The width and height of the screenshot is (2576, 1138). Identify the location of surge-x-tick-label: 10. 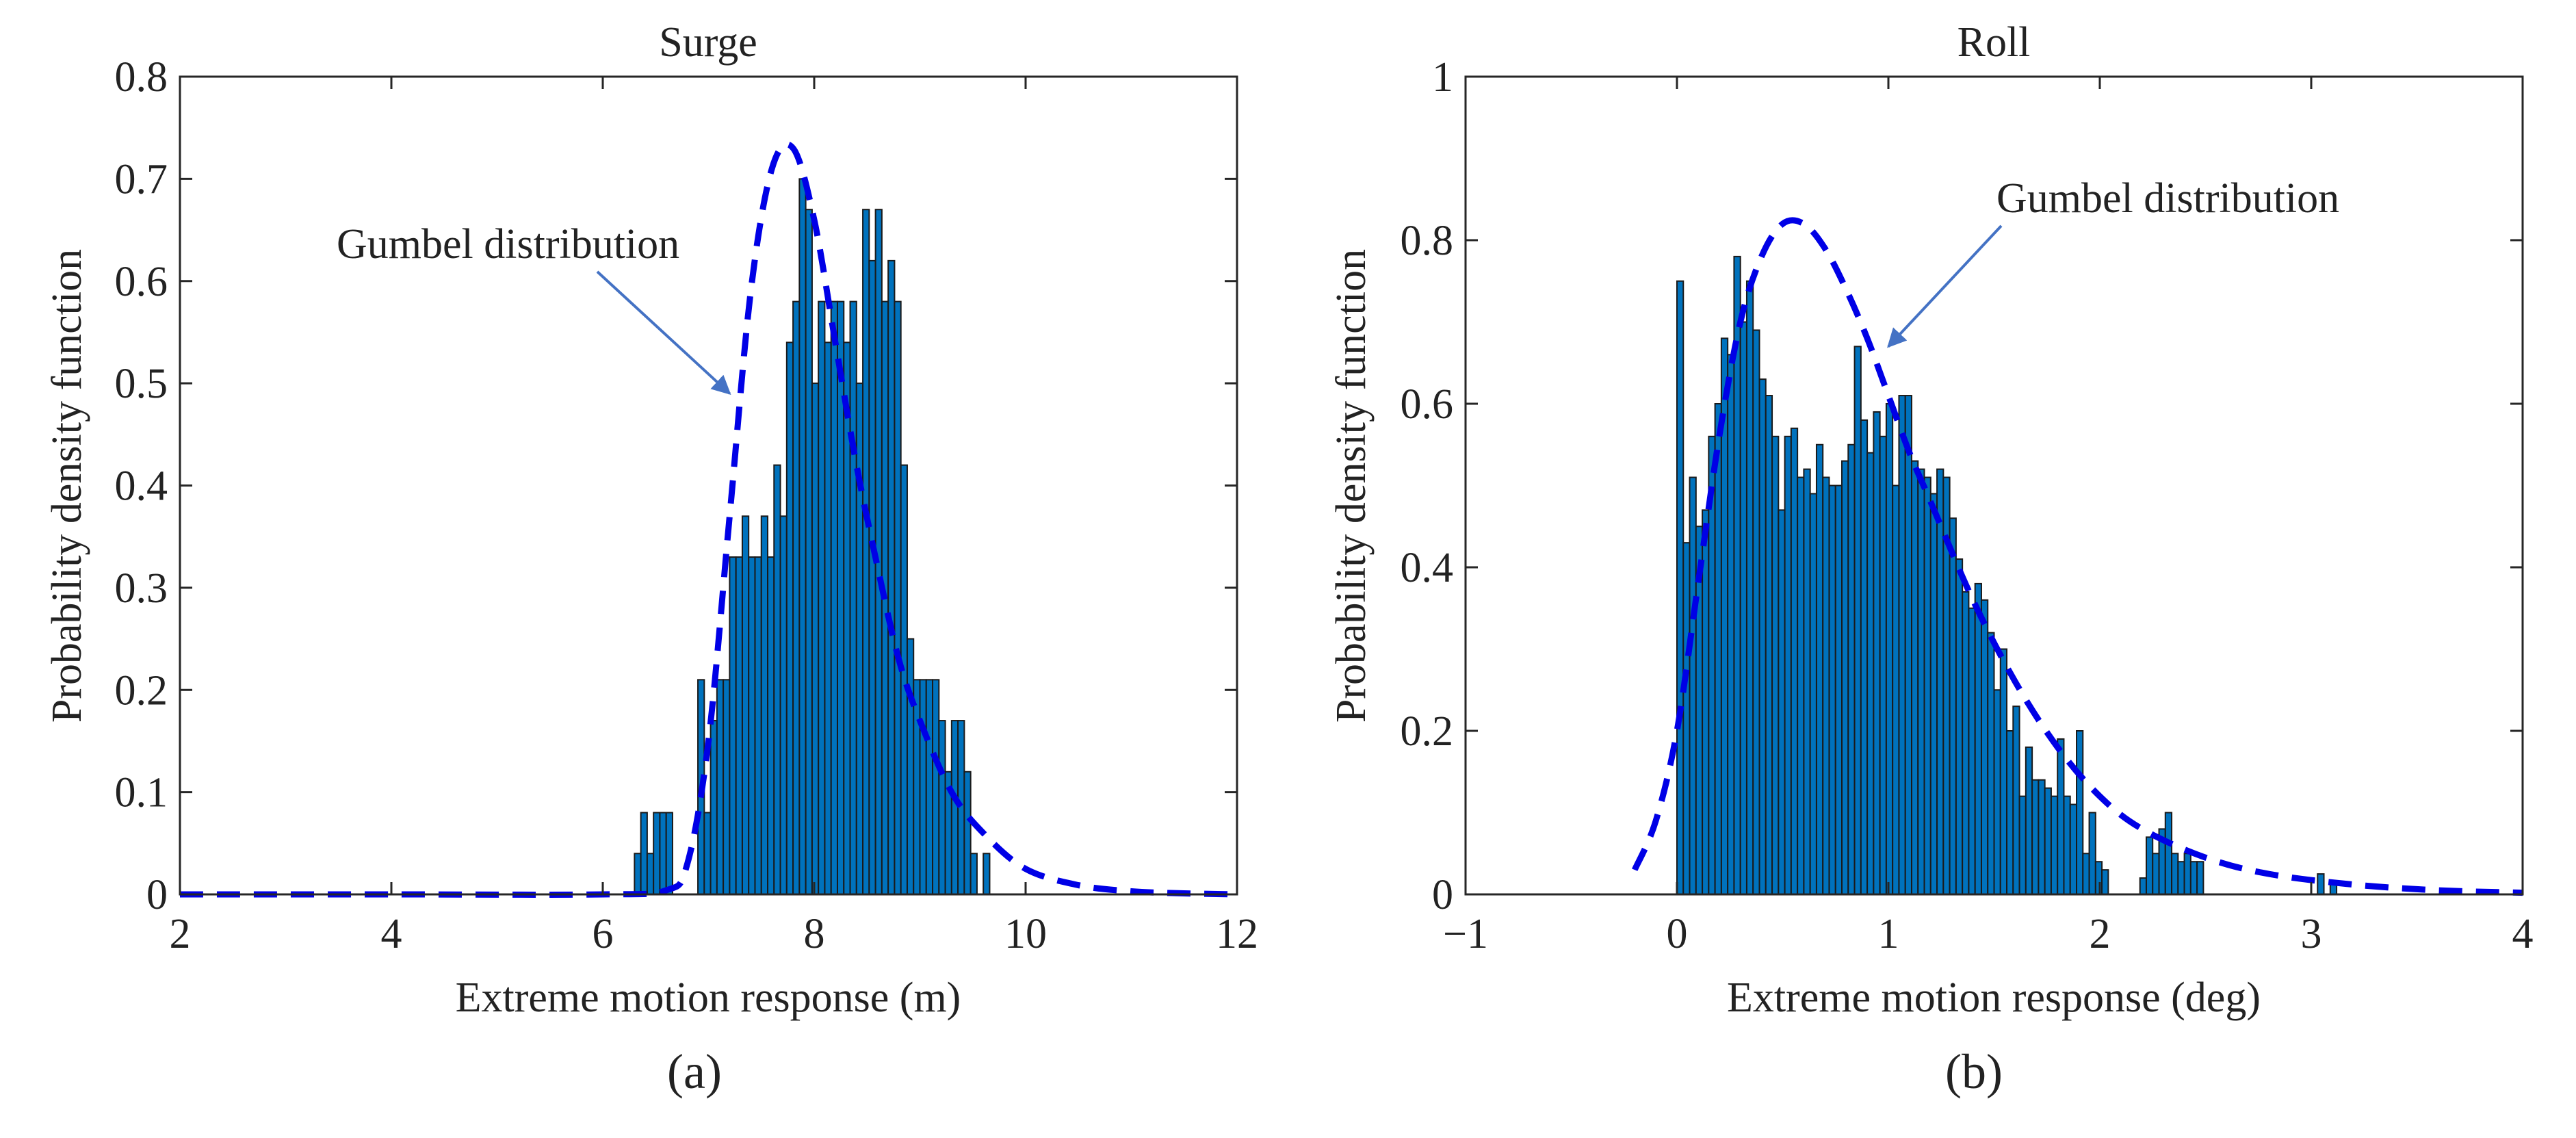
(1025, 934).